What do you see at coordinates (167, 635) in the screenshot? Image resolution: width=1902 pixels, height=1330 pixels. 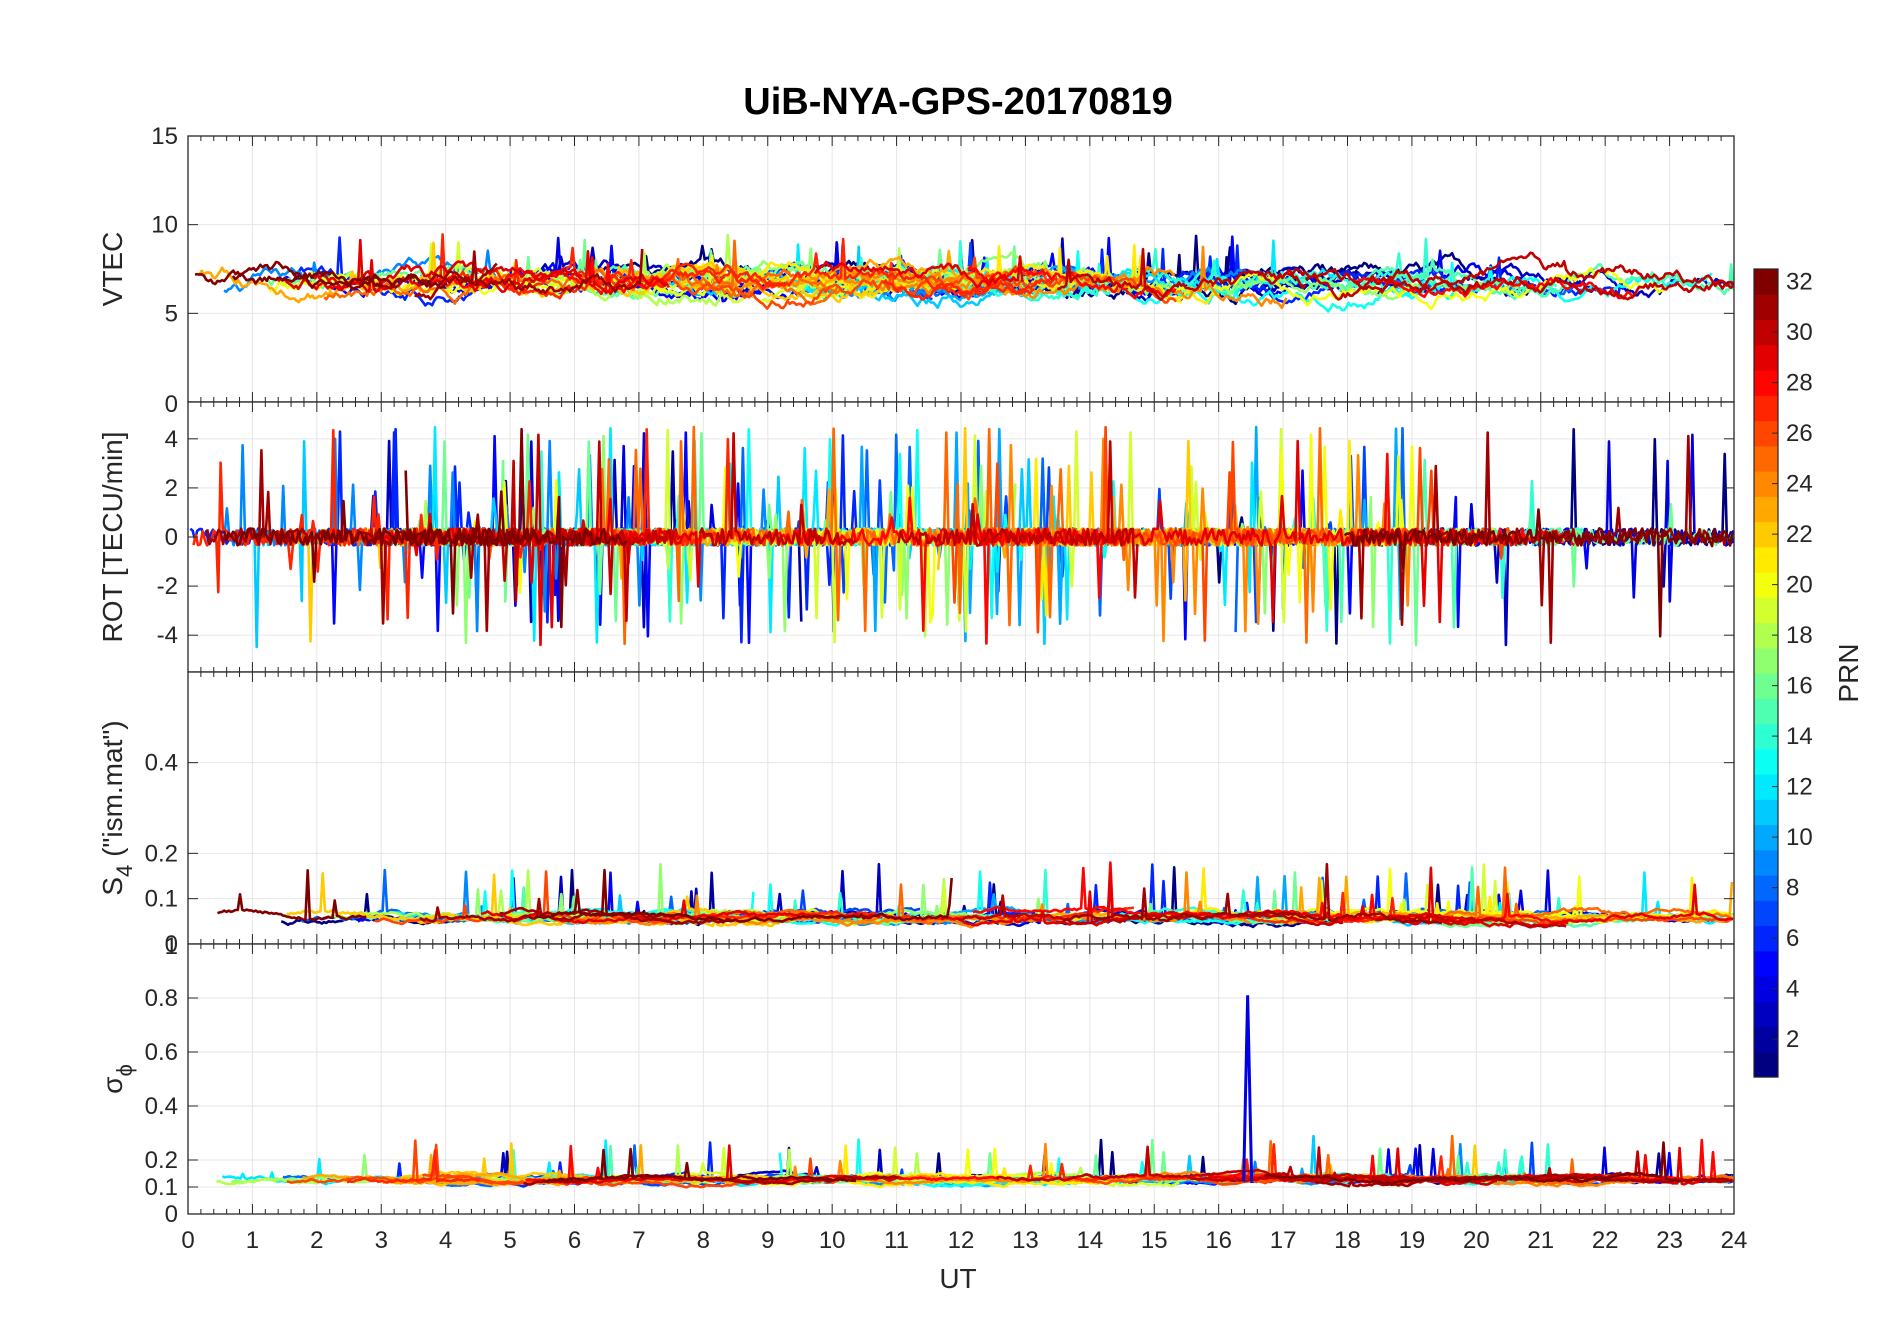 I see `y-tick-label: -4` at bounding box center [167, 635].